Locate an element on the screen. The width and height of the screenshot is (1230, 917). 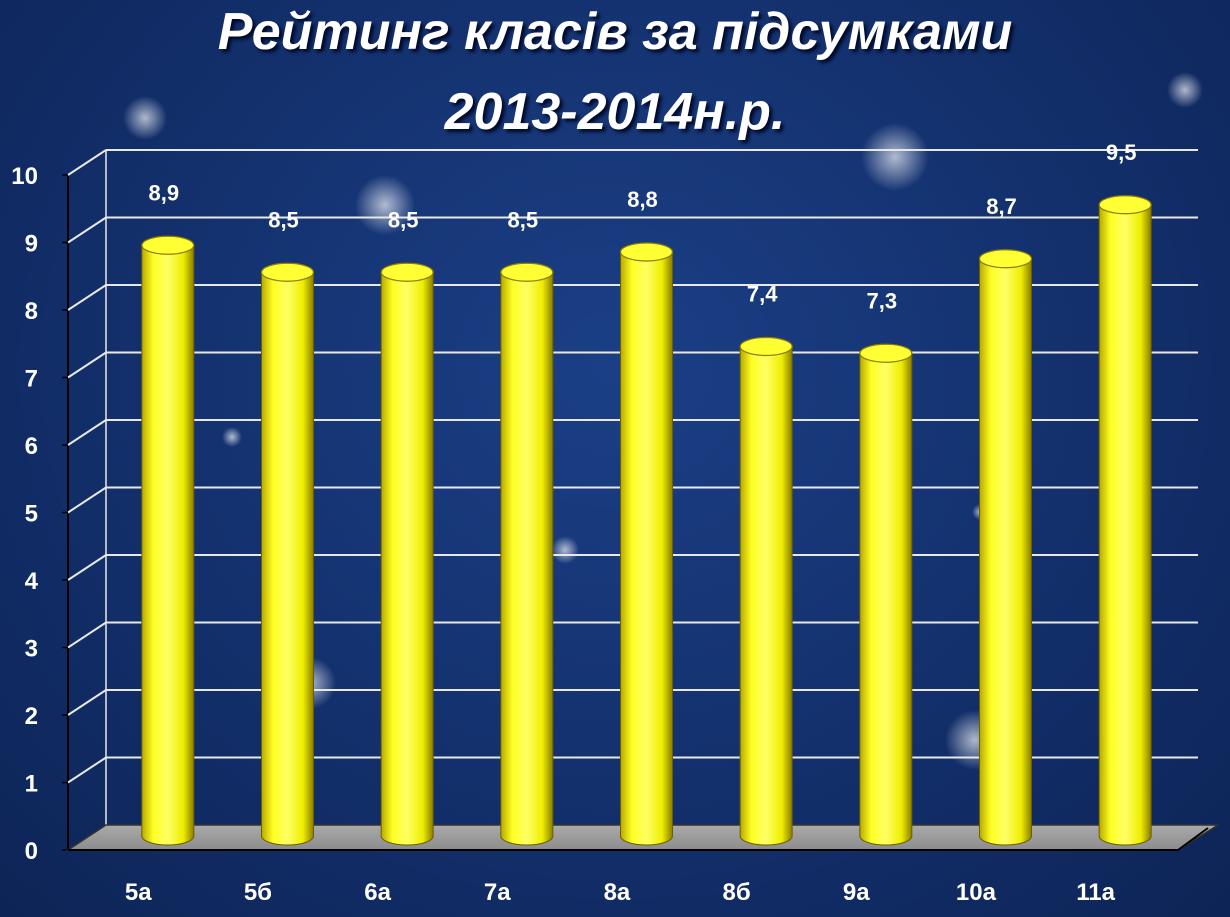
x-tick-label: 5б is located at coordinates (258, 892).